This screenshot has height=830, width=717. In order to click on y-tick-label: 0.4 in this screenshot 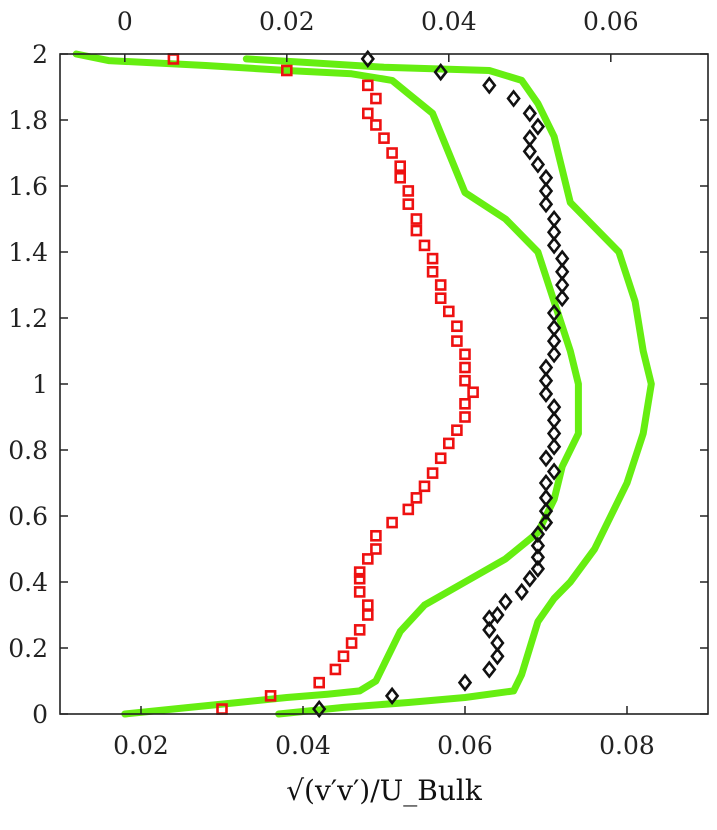, I will do `click(28, 582)`.